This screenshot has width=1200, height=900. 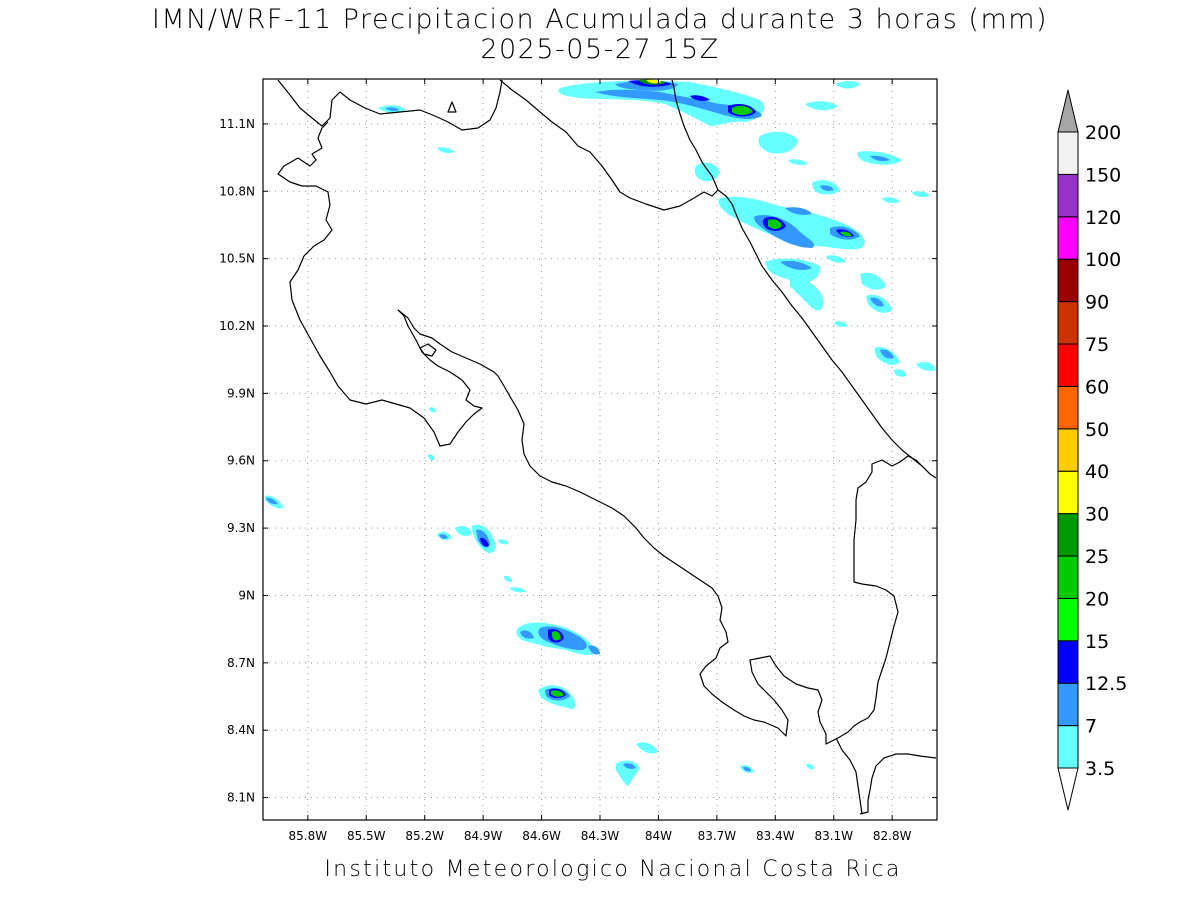 What do you see at coordinates (541, 836) in the screenshot?
I see `x-tick-label: 84.6W` at bounding box center [541, 836].